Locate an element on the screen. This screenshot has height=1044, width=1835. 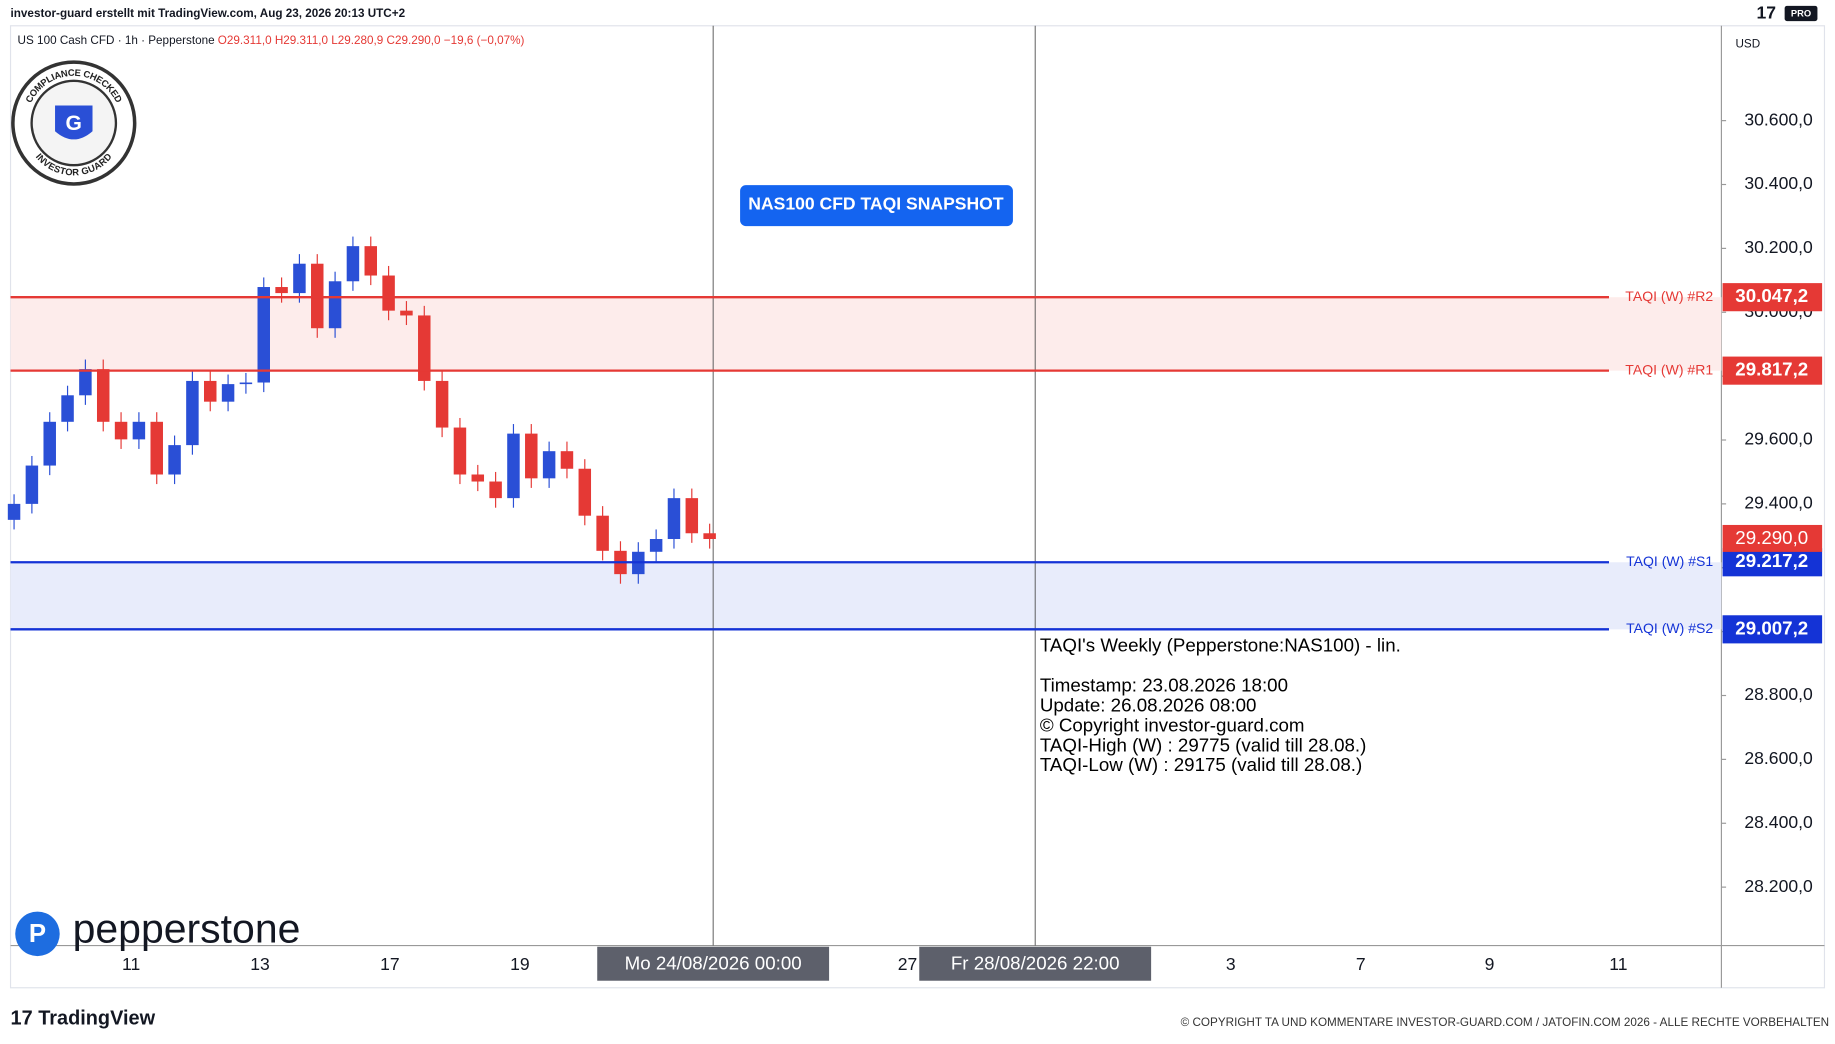
last-price: 29.290,0 is located at coordinates (1771, 537).